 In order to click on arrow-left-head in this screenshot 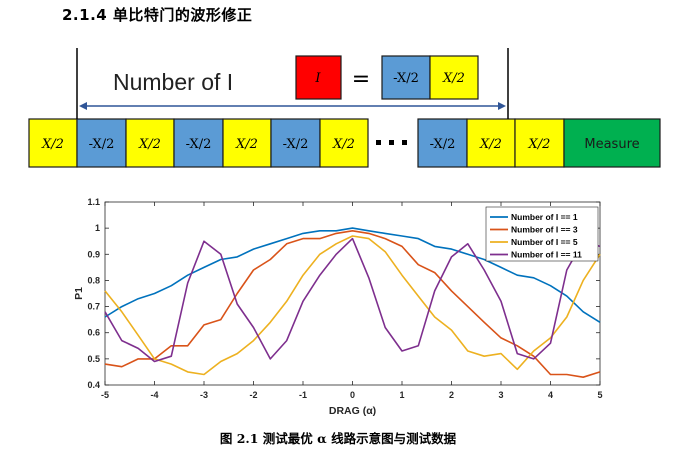, I will do `click(83, 106)`.